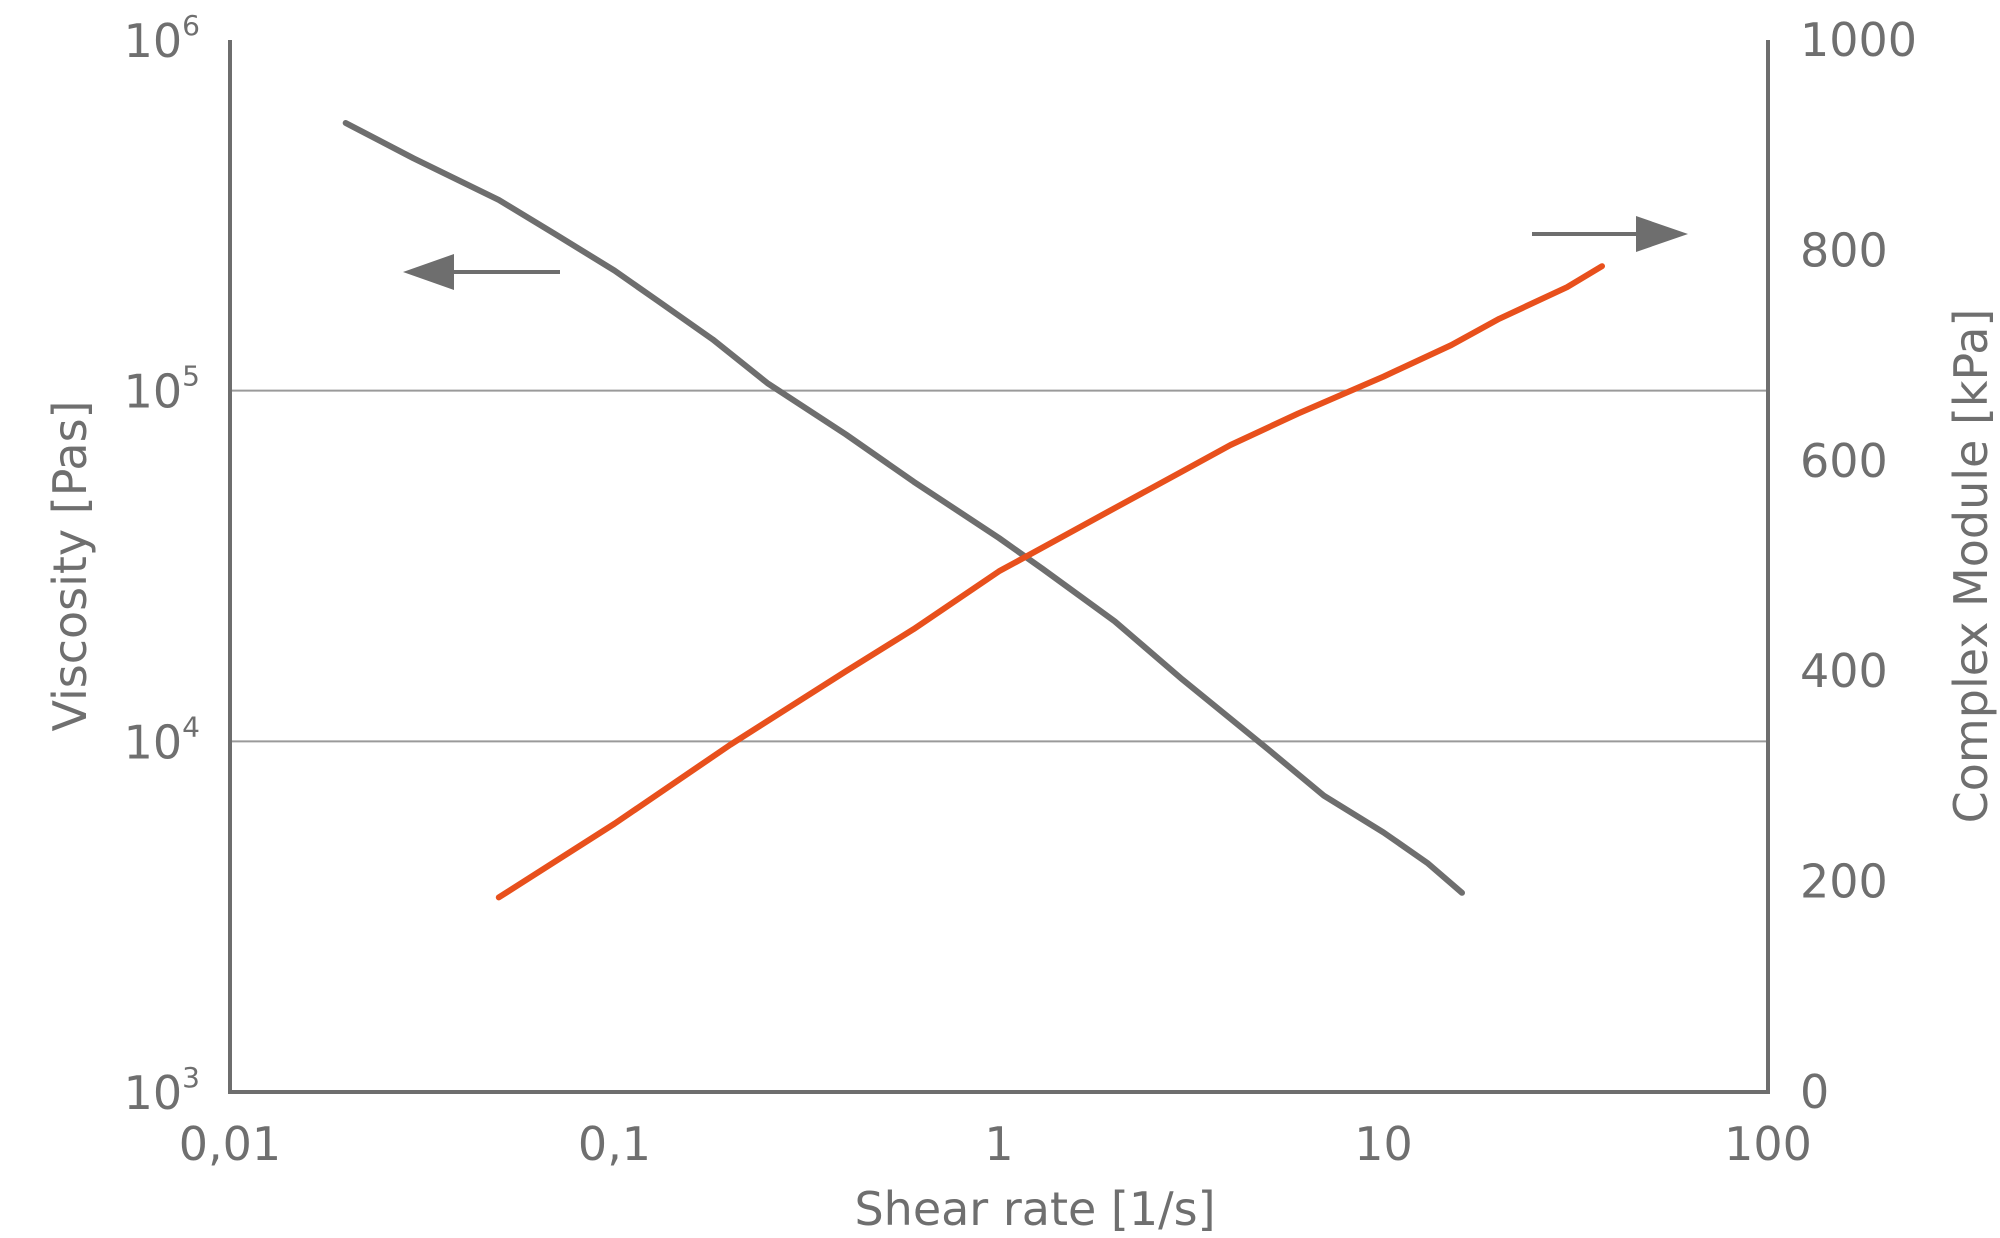 The image size is (2000, 1238). What do you see at coordinates (162, 739) in the screenshot?
I see `left-y-tick-label: 10⁴` at bounding box center [162, 739].